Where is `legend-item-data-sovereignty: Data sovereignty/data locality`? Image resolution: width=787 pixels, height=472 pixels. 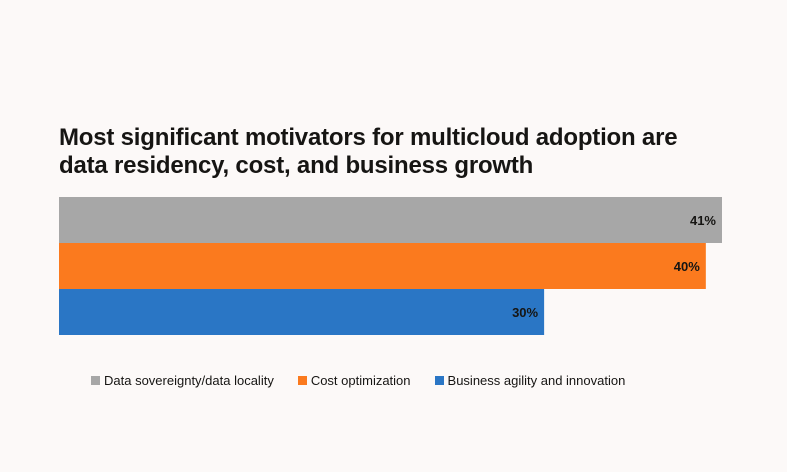
legend-item-data-sovereignty: Data sovereignty/data locality is located at coordinates (182, 380).